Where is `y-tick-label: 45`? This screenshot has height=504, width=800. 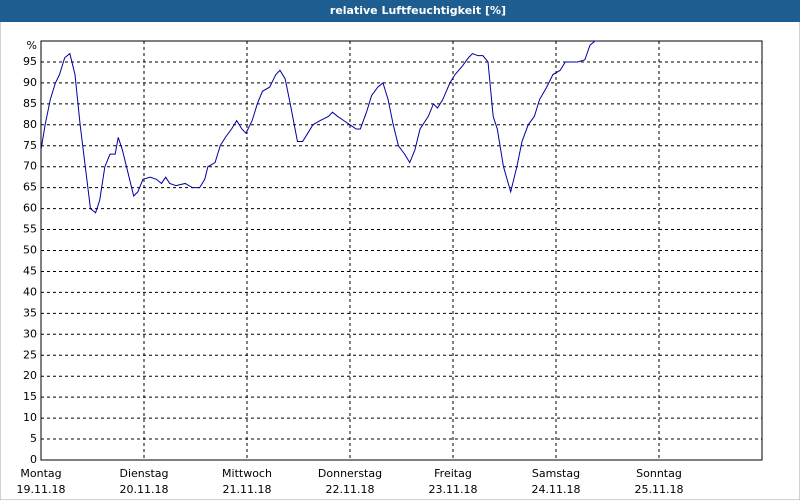 y-tick-label: 45 is located at coordinates (30, 270).